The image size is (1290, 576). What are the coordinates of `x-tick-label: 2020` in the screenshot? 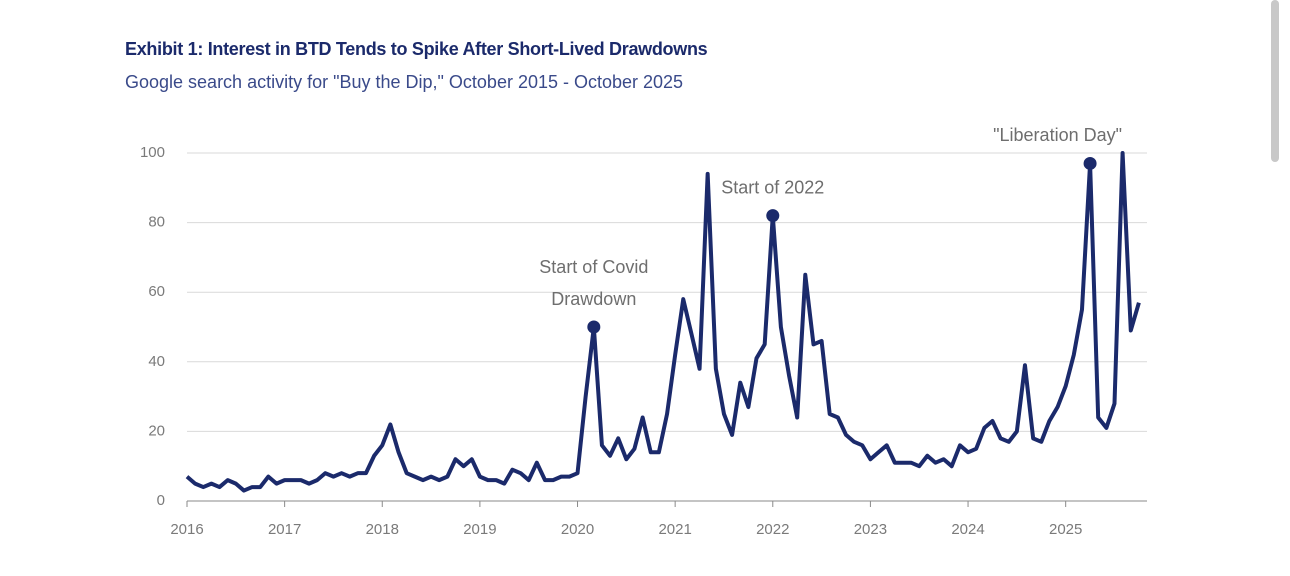 It's located at (577, 529).